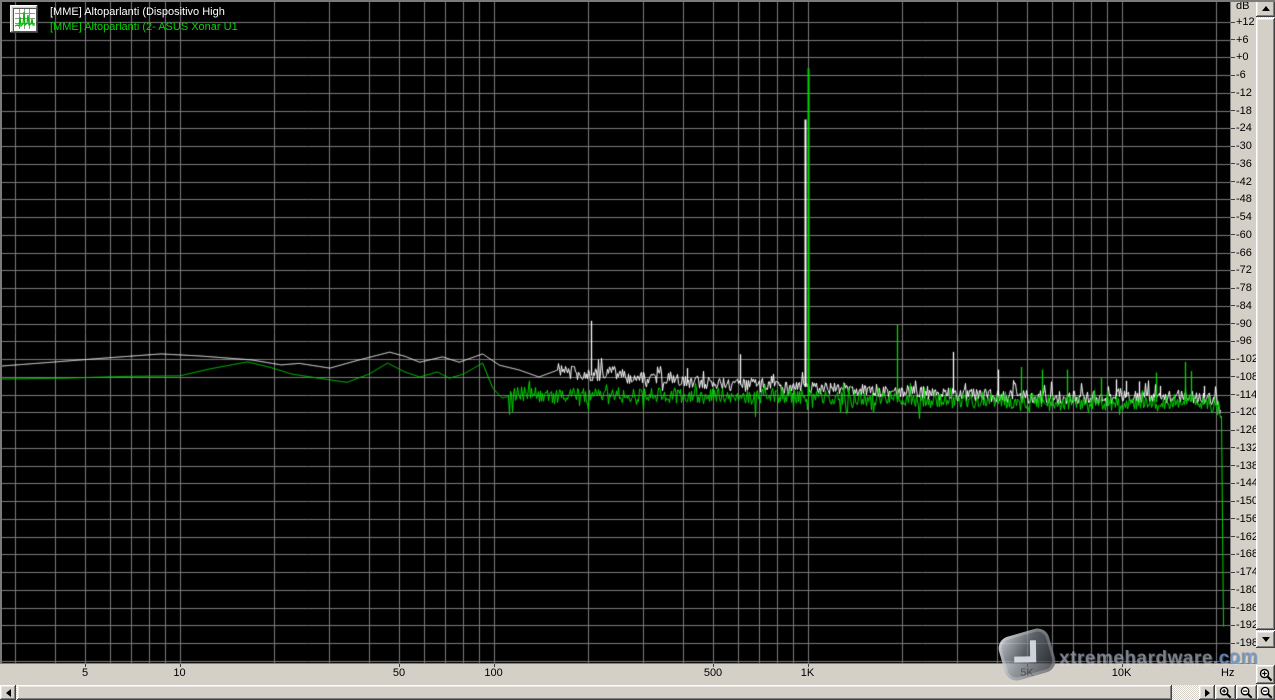 Image resolution: width=1275 pixels, height=700 pixels. I want to click on spectrum-icon-button, so click(24, 19).